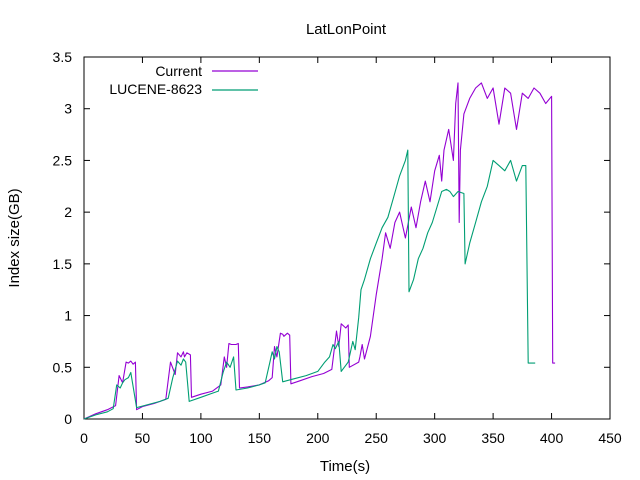 Image resolution: width=640 pixels, height=480 pixels. Describe the element at coordinates (346, 29) in the screenshot. I see `chart-title: LatLonPoint` at that location.